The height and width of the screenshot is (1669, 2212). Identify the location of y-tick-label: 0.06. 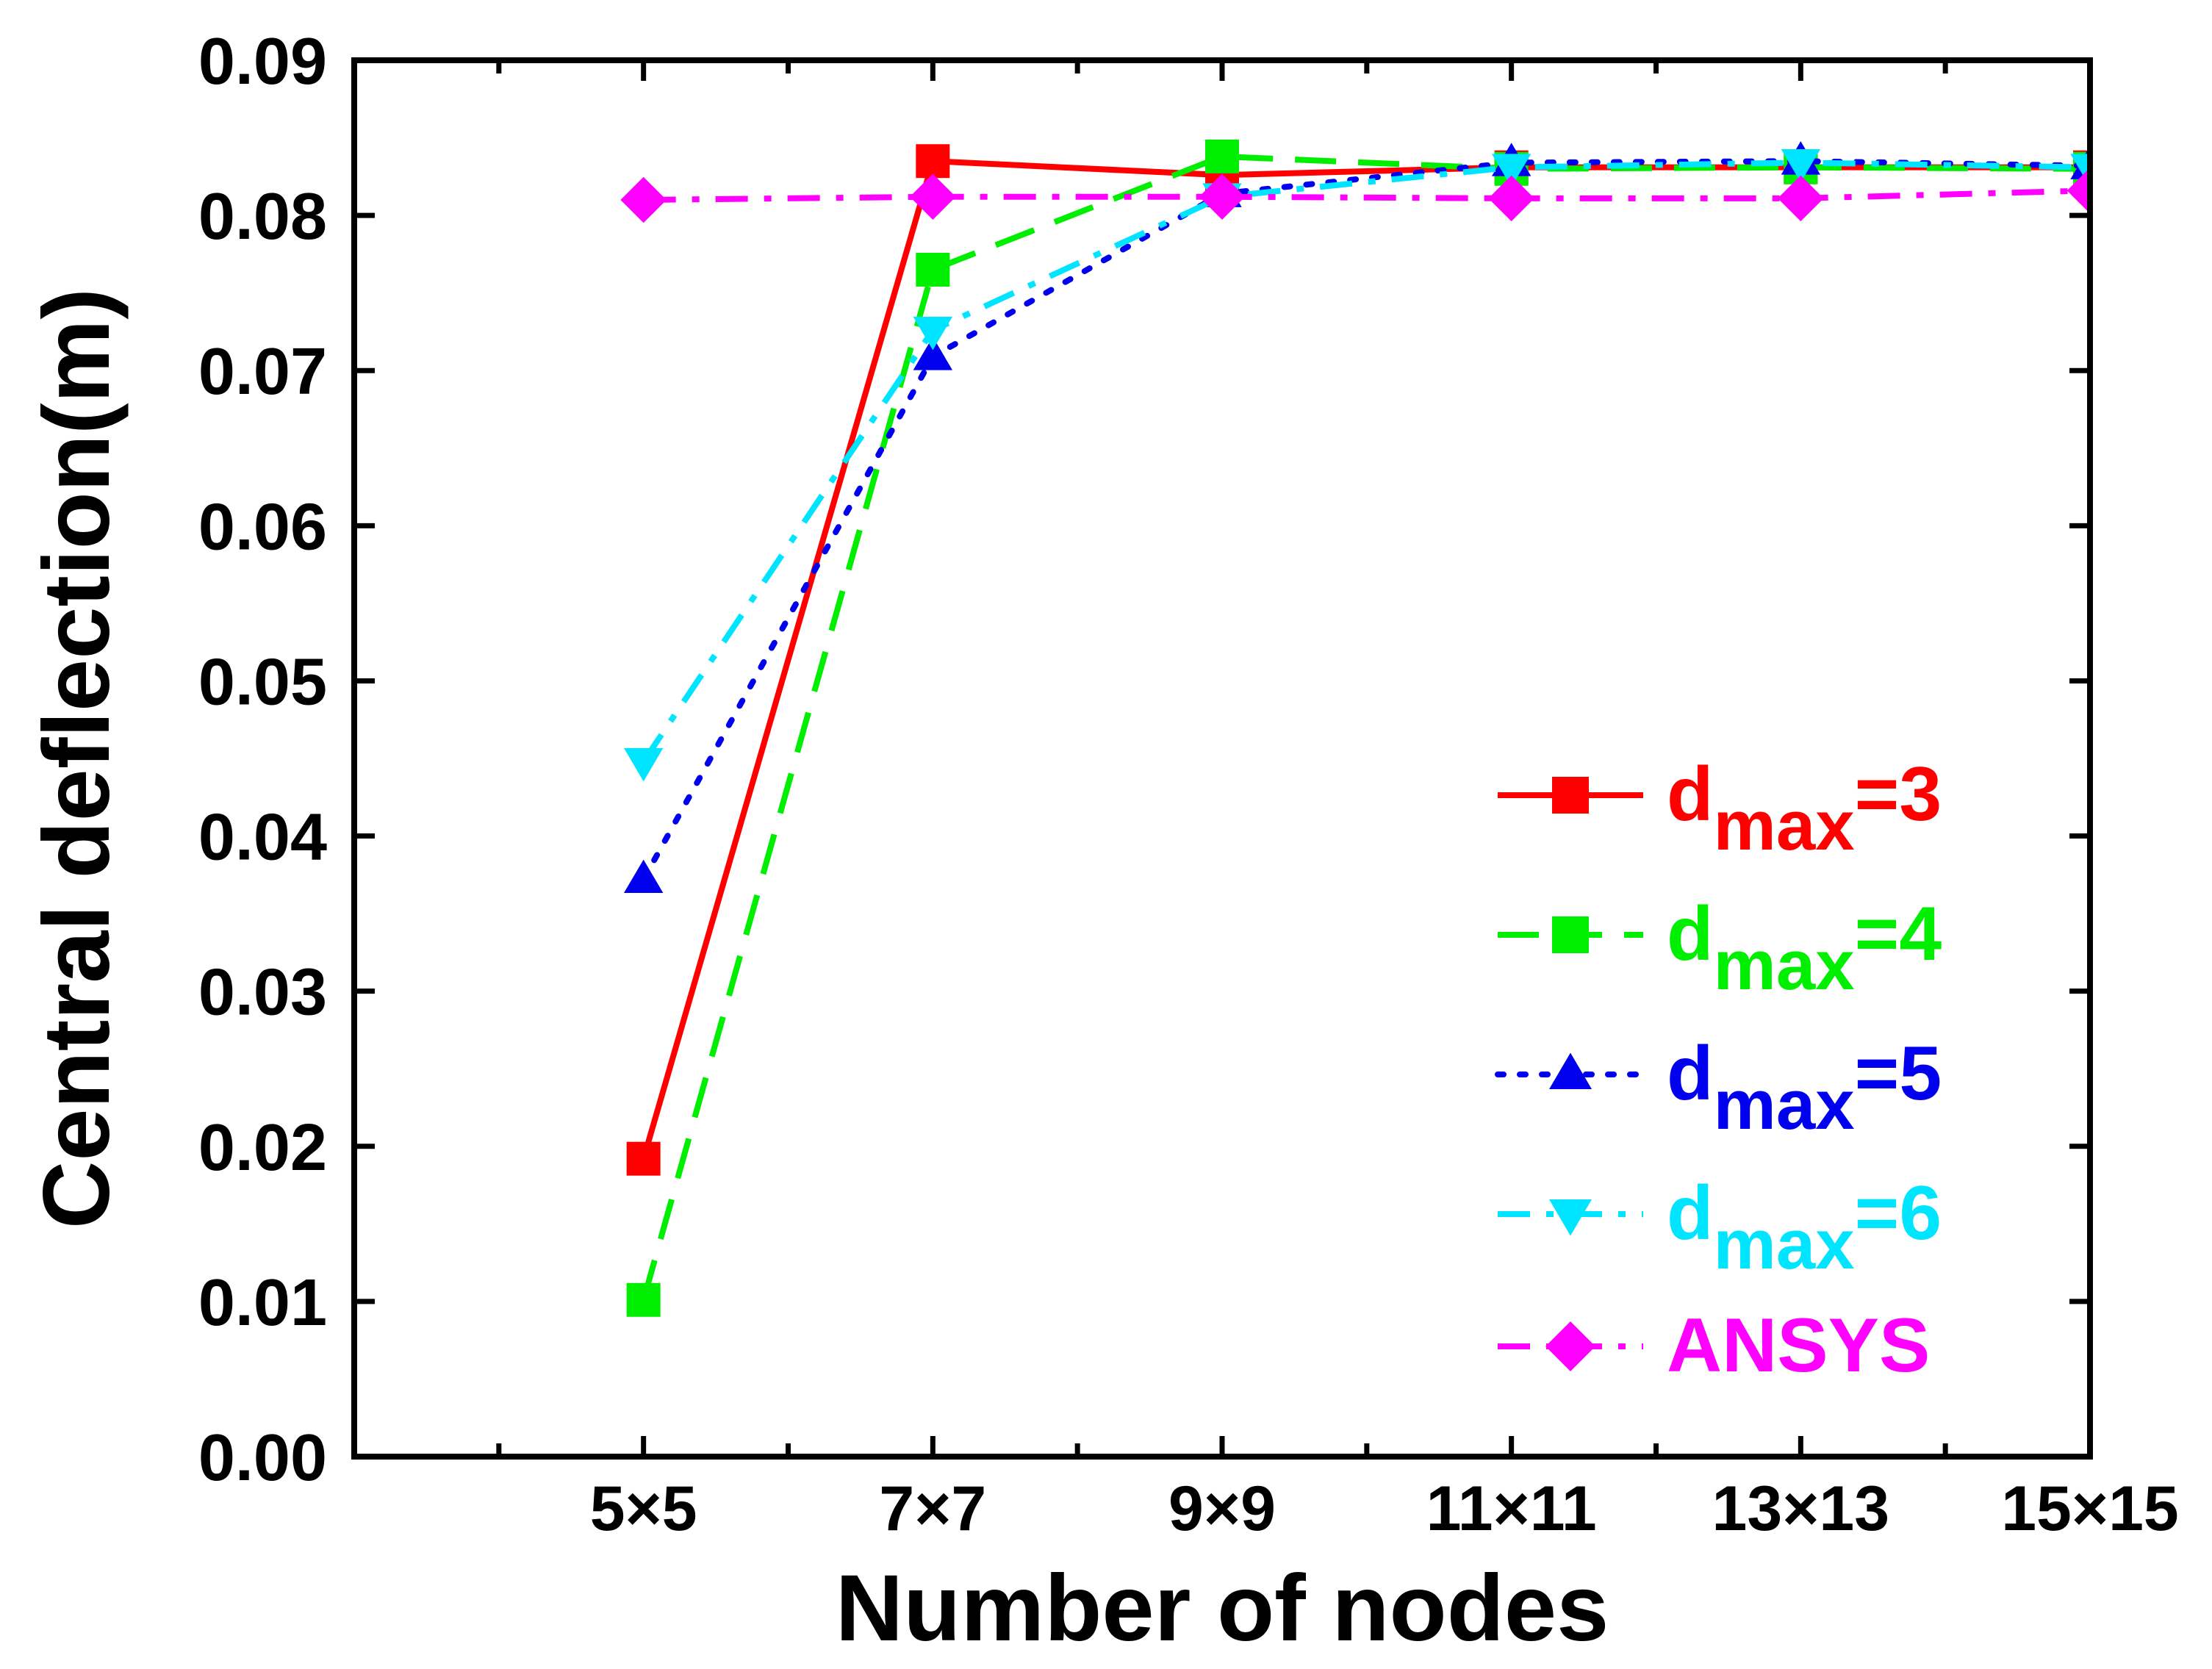
(262, 527).